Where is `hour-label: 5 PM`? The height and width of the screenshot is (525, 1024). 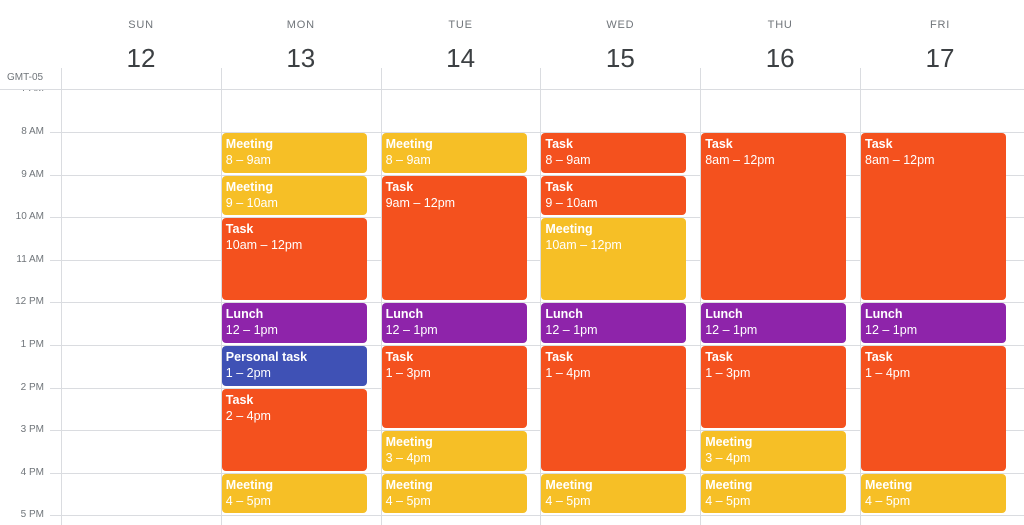 hour-label: 5 PM is located at coordinates (32, 515).